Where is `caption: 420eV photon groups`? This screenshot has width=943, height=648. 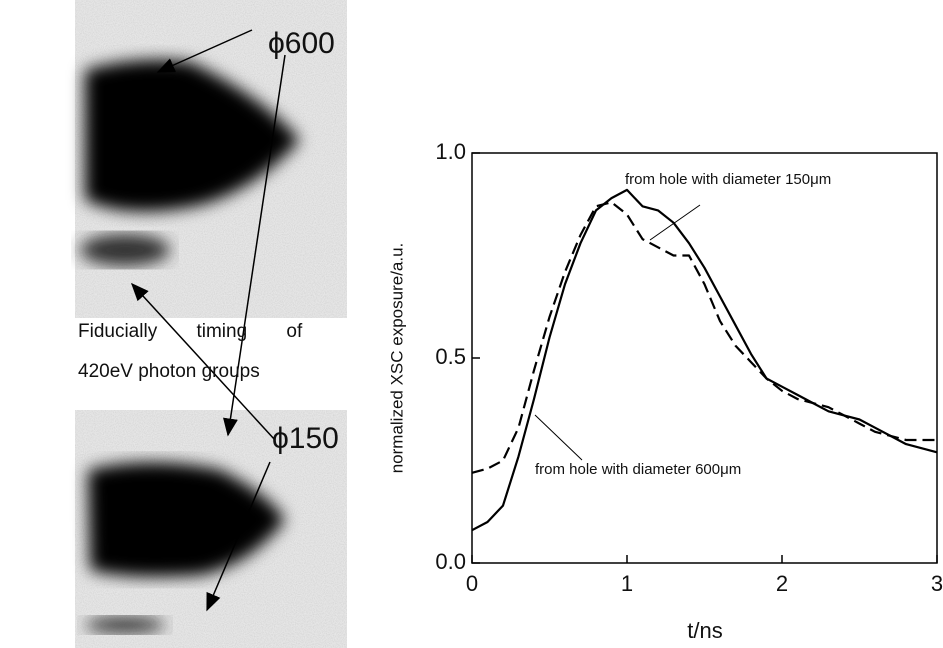
caption: 420eV photon groups is located at coordinates (169, 371).